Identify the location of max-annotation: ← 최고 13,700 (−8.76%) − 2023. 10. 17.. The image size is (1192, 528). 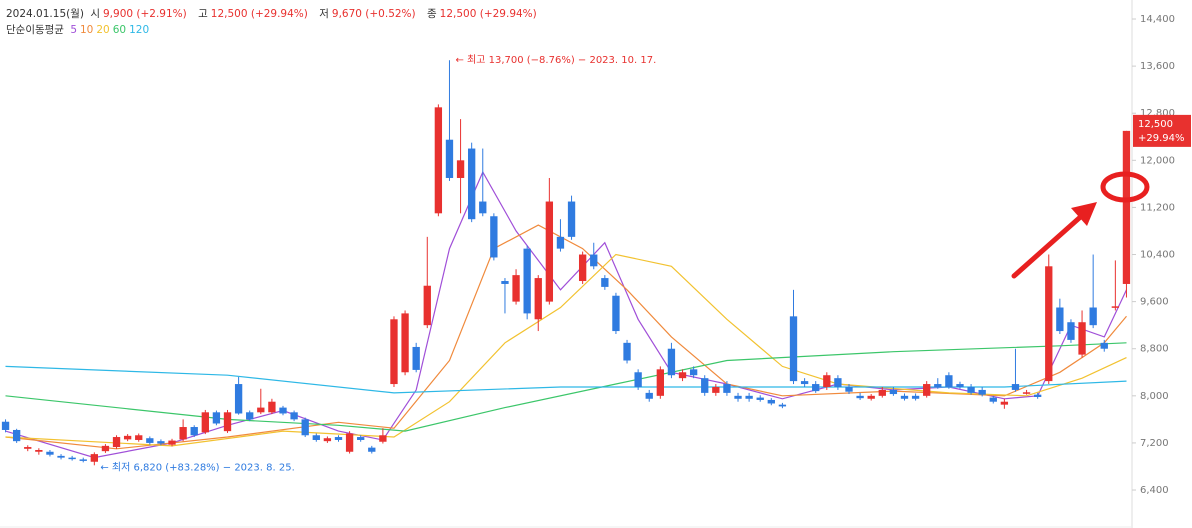
(555, 60).